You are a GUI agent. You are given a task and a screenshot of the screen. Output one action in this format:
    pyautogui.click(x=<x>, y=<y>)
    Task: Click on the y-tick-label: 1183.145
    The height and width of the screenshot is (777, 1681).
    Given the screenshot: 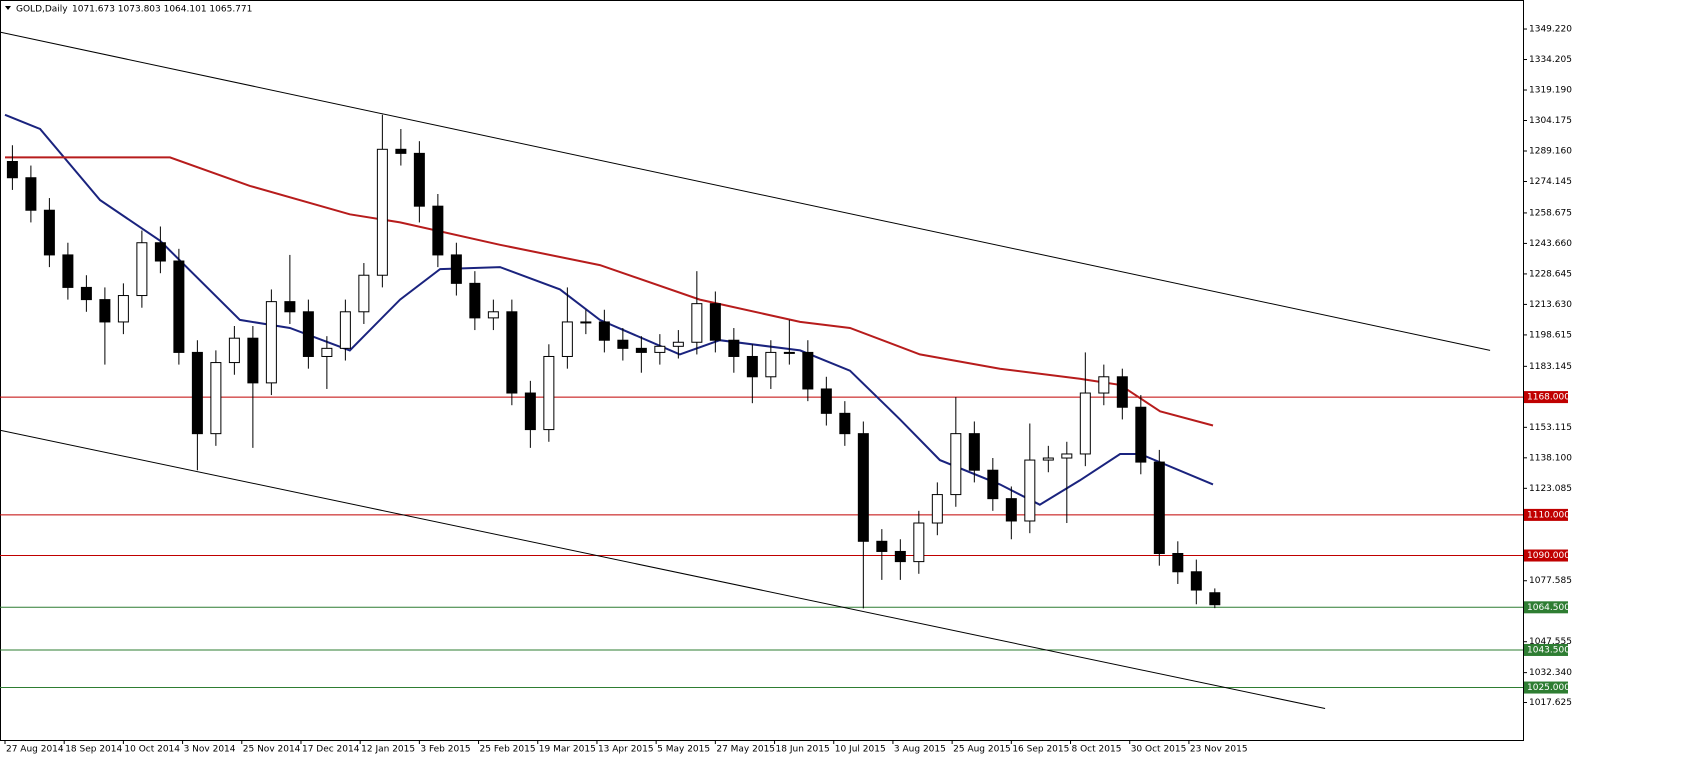 What is the action you would take?
    pyautogui.click(x=1550, y=367)
    